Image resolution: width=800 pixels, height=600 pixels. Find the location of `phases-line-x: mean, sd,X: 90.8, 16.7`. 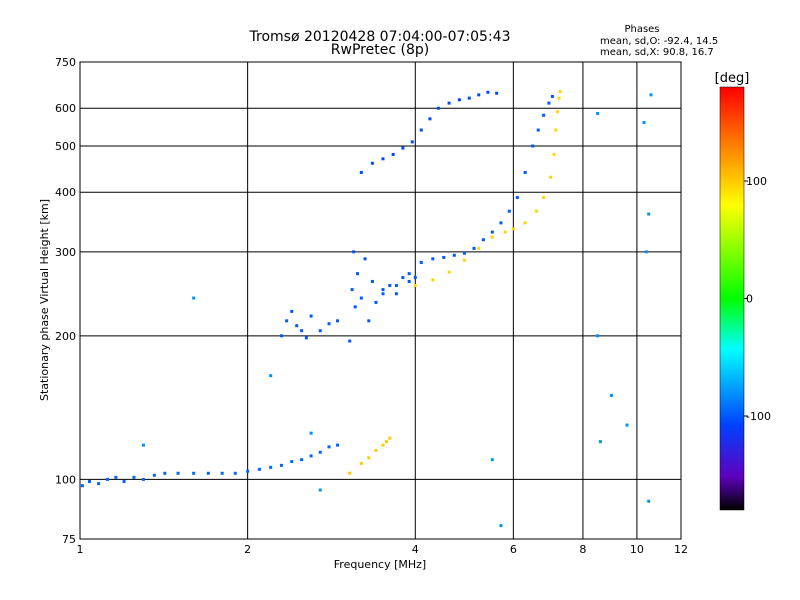

phases-line-x: mean, sd,X: 90.8, 16.7 is located at coordinates (657, 52).